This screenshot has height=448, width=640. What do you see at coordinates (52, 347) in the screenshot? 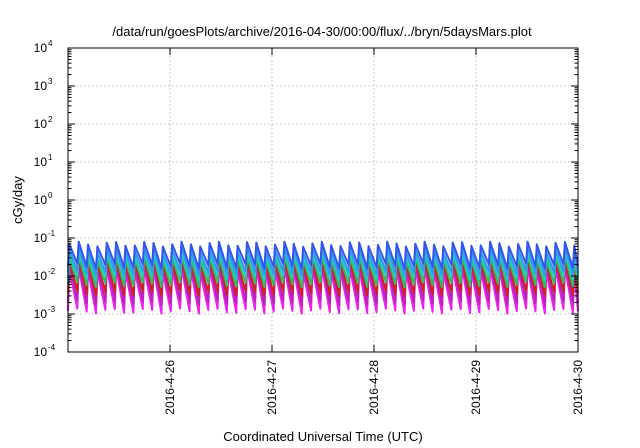
I see `y-tick-exponent: -4` at bounding box center [52, 347].